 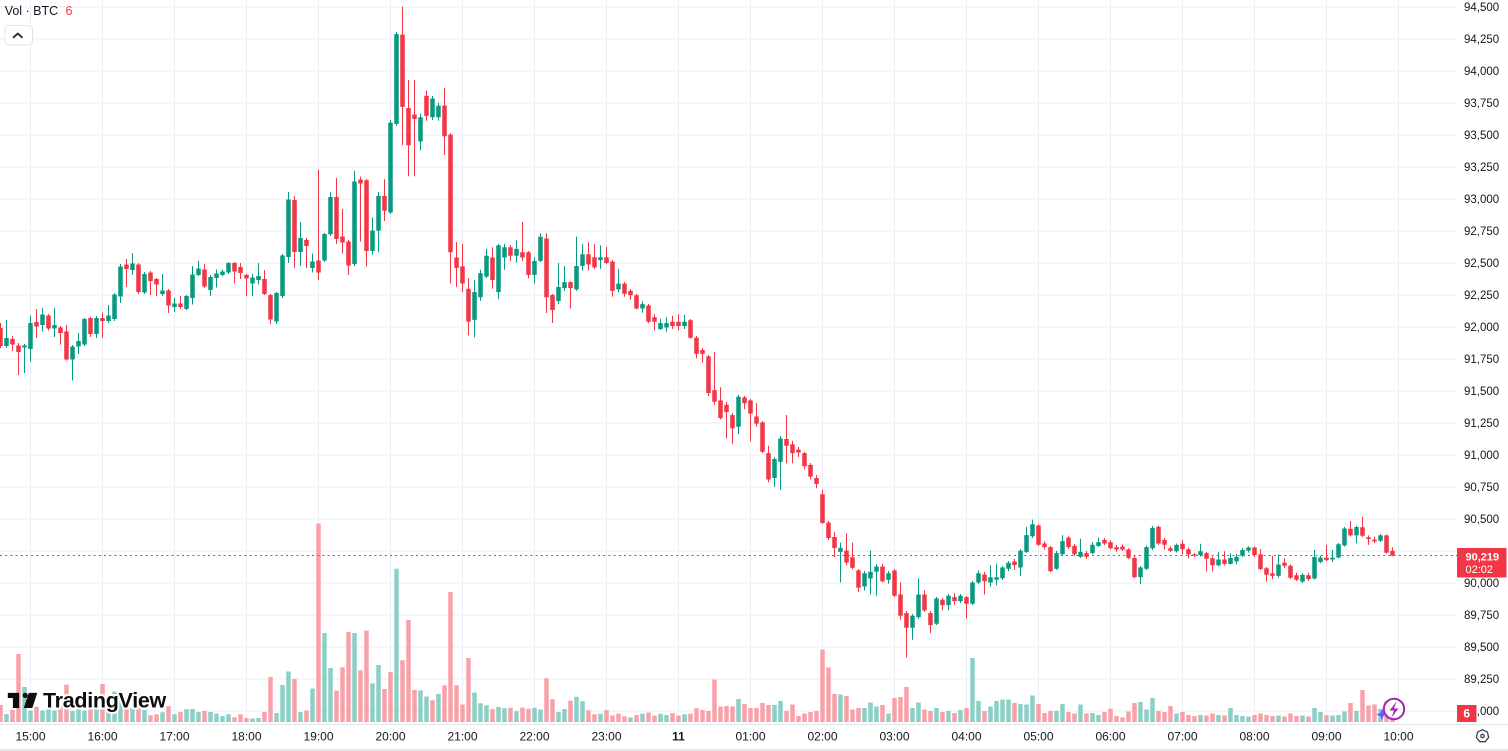 I want to click on svg-text: 05:00, so click(x=1038, y=737).